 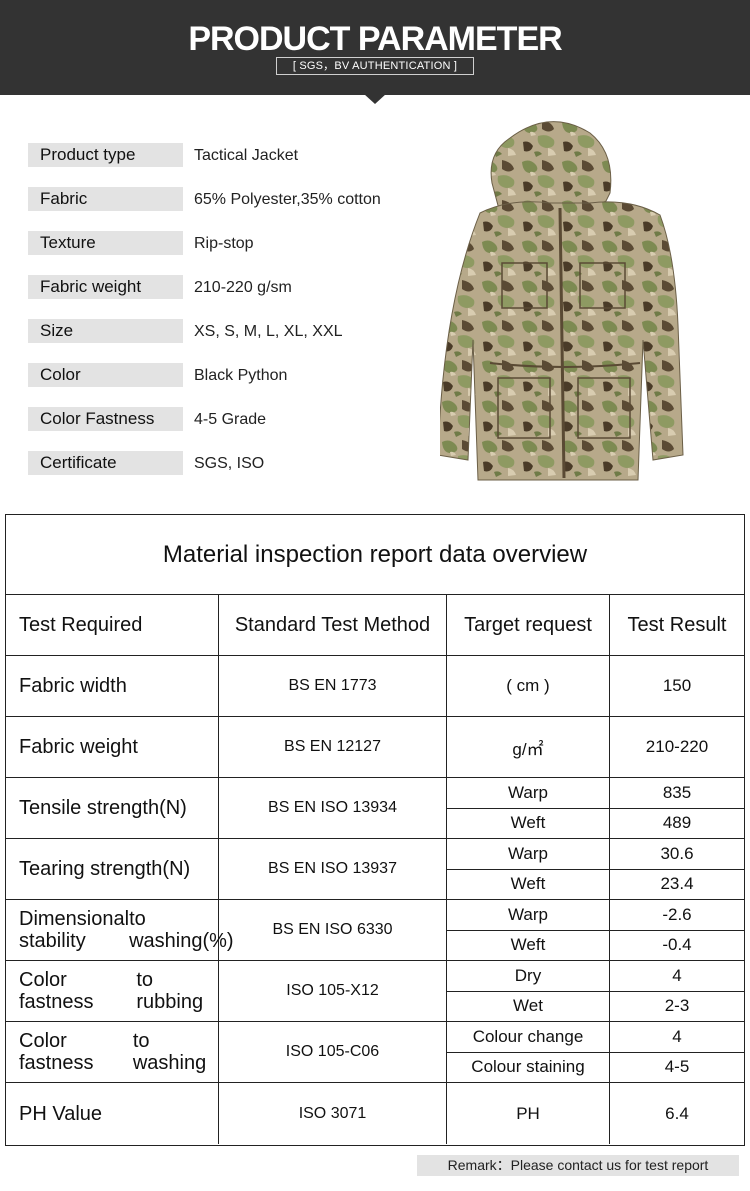 What do you see at coordinates (578, 1165) in the screenshot?
I see `remark-note: Remark：Please contact us for test report` at bounding box center [578, 1165].